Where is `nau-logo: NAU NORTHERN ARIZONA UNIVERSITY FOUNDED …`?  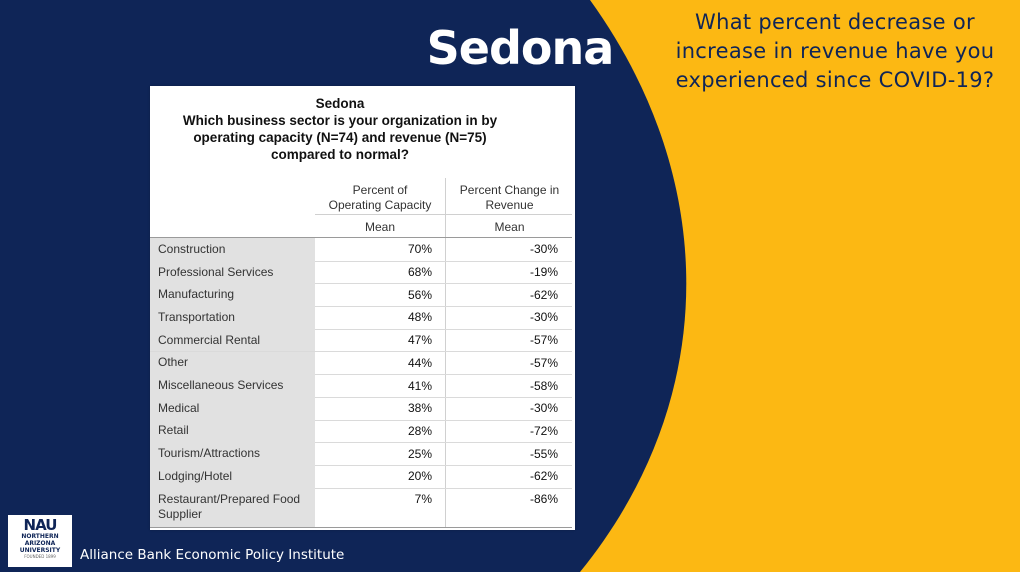 nau-logo: NAU NORTHERN ARIZONA UNIVERSITY FOUNDED … is located at coordinates (40, 541).